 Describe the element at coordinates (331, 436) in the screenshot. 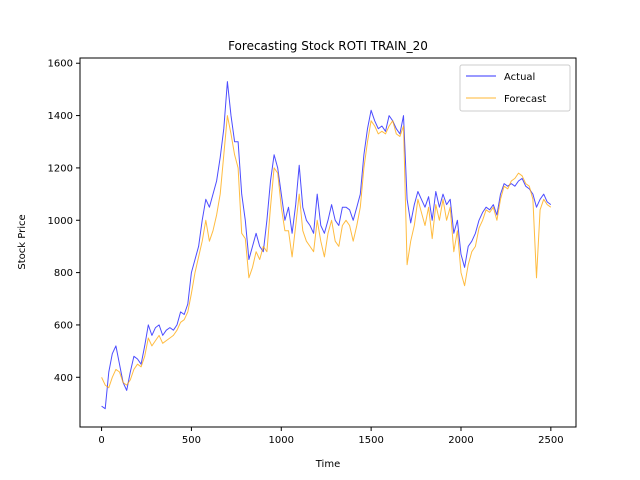

I see `x-axis: 0 500 1000 1500 2000 2500` at that location.